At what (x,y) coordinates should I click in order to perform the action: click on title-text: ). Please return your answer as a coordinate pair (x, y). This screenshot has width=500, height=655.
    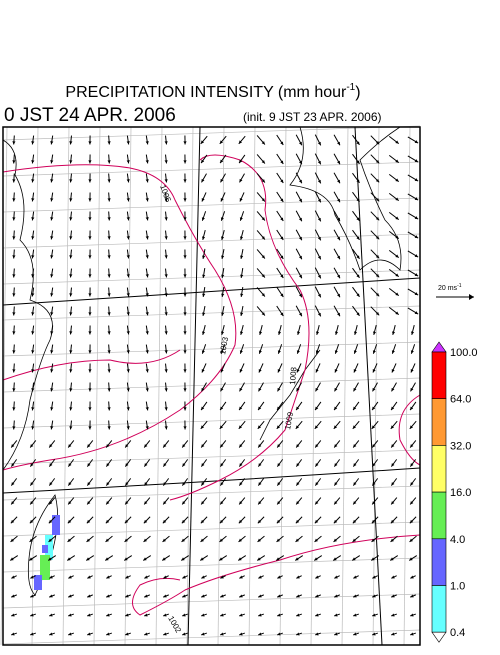
    Looking at the image, I should click on (357, 92).